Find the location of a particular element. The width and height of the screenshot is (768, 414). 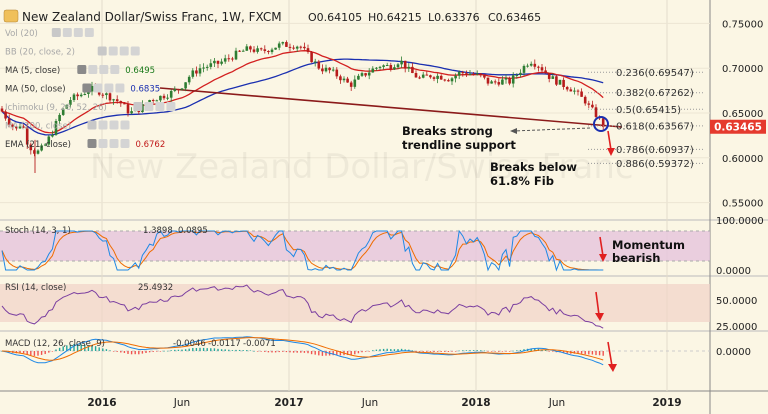

indicator-label-4: Ichimoku (9, 26, 52, 26) is located at coordinates (56, 108).